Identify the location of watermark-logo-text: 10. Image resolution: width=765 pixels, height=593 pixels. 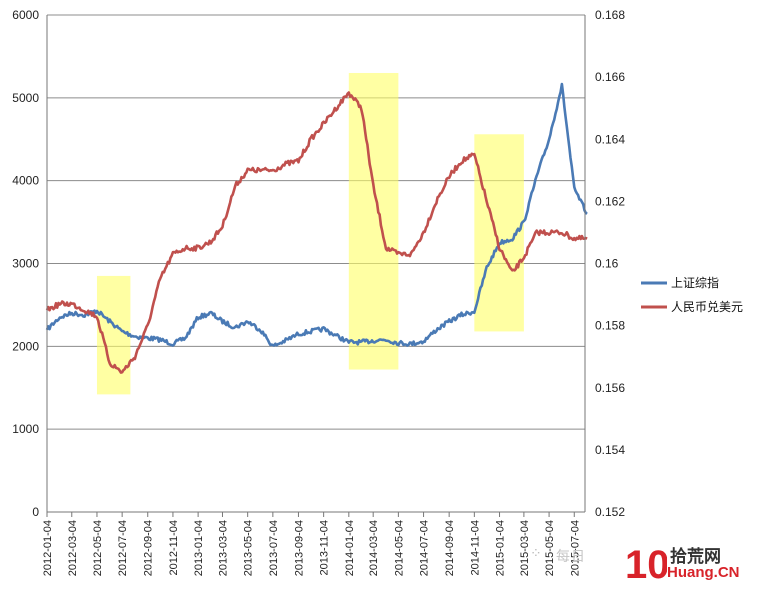
(647, 563).